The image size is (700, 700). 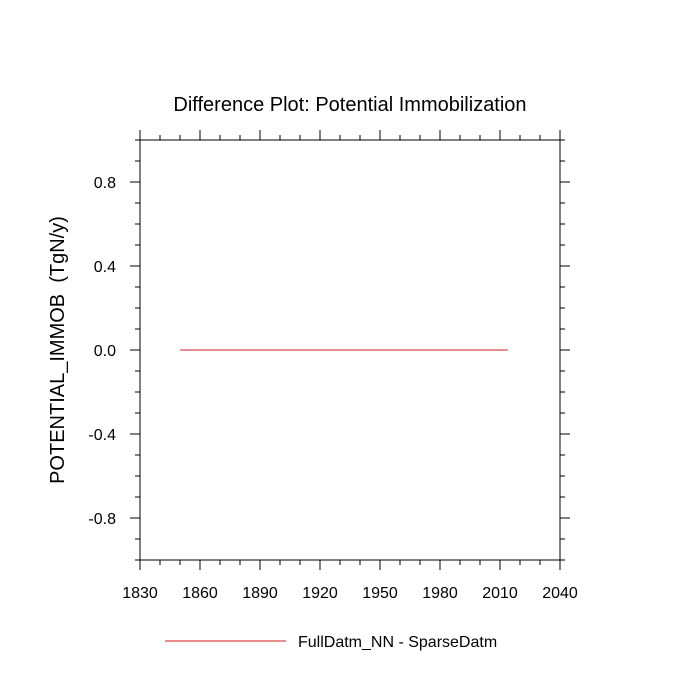 I want to click on x-tick-label: 1950, so click(x=380, y=593).